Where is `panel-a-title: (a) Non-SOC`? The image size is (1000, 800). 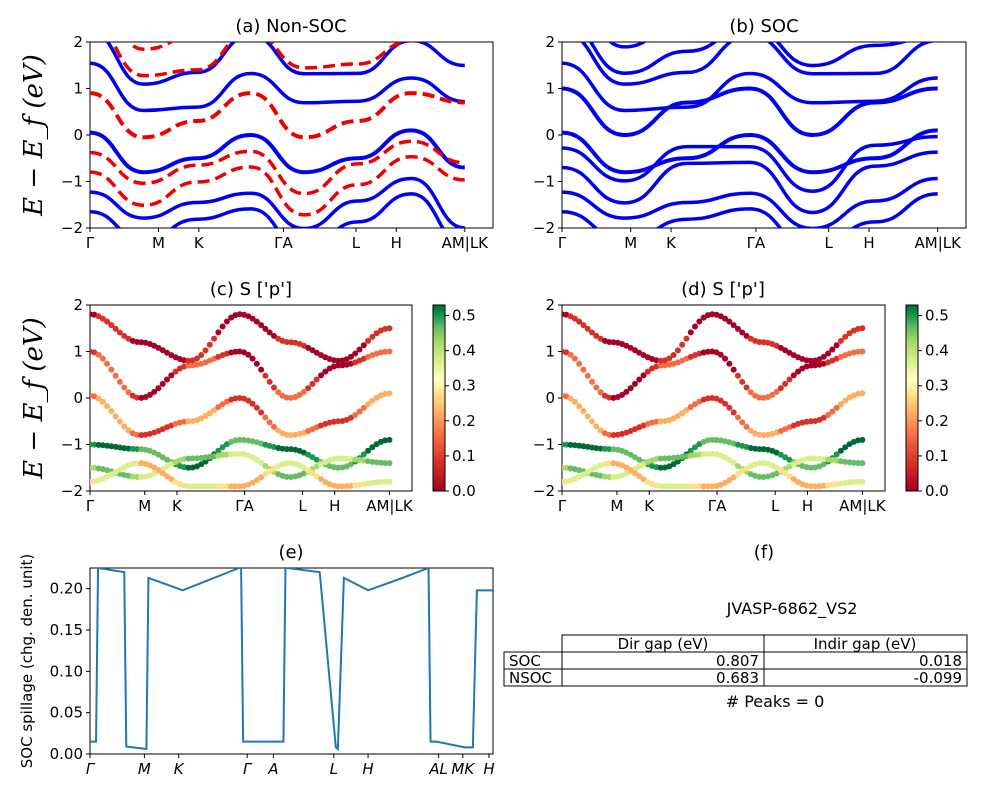
panel-a-title: (a) Non-SOC is located at coordinates (290, 26).